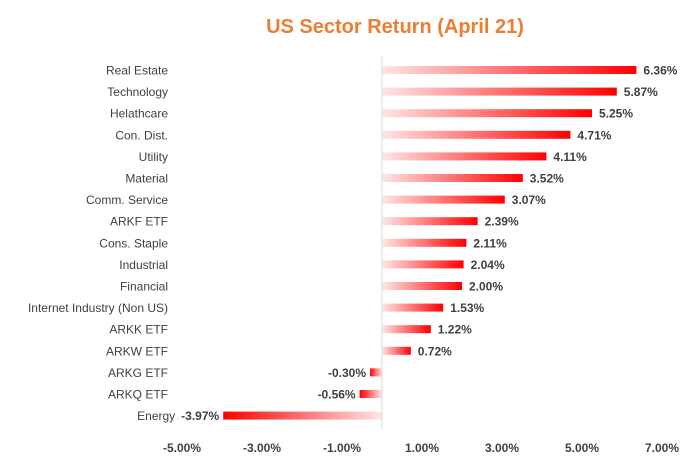 This screenshot has height=467, width=699. I want to click on category-label: ARKF ETF, so click(139, 222).